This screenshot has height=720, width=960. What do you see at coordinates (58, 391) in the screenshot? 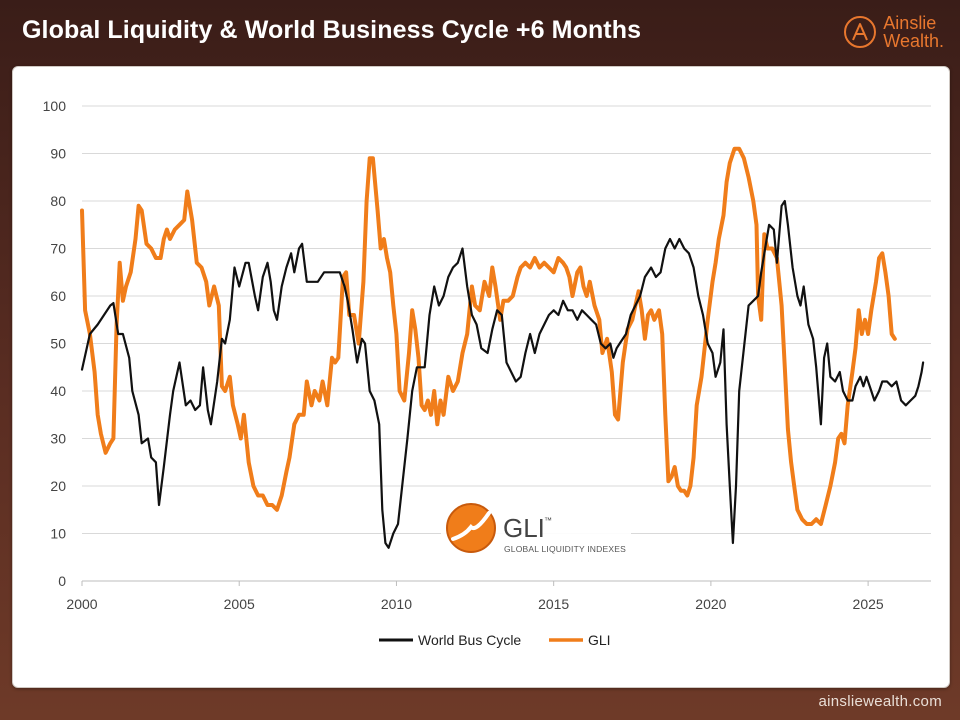
I see `y-tick-label: 40` at bounding box center [58, 391].